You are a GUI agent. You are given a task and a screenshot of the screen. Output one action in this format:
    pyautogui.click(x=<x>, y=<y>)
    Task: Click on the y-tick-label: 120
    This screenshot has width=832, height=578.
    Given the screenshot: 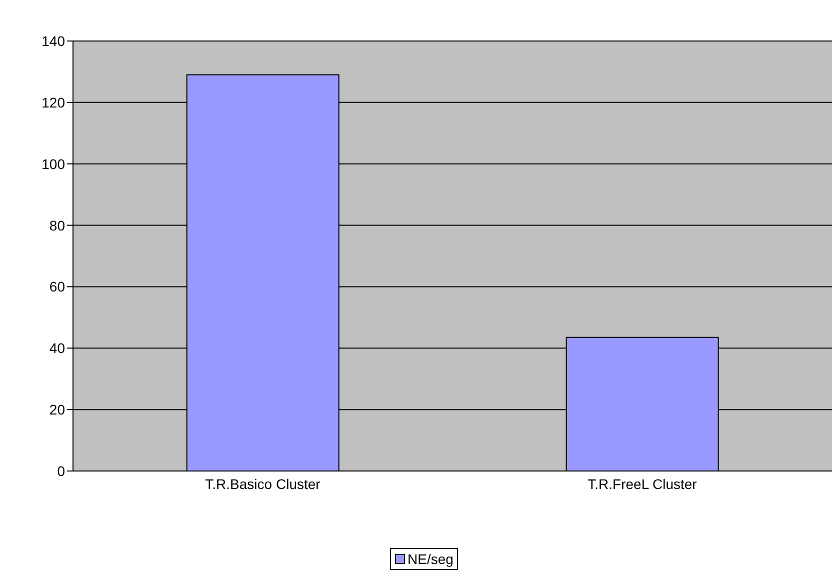 What is the action you would take?
    pyautogui.click(x=54, y=102)
    